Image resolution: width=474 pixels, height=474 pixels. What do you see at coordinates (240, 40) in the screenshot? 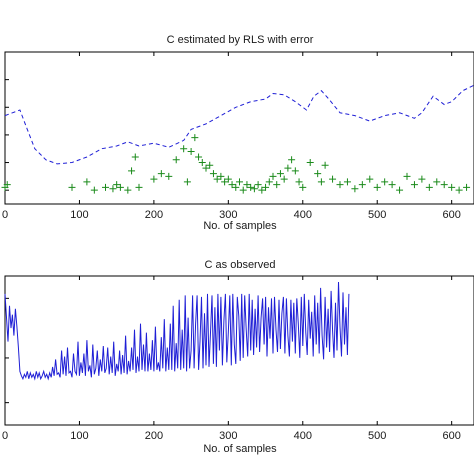
I see `chart-title: C estimated by RLS with error` at bounding box center [240, 40].